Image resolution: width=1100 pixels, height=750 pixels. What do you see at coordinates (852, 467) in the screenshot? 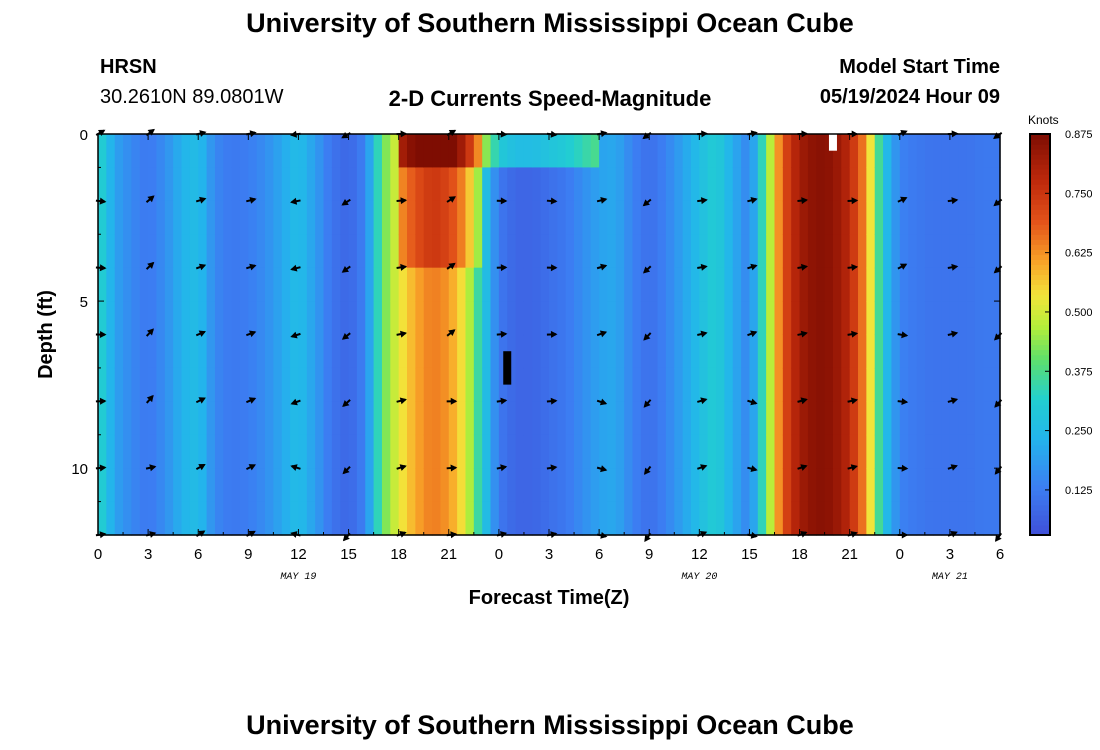
I see `current-vector` at bounding box center [852, 467].